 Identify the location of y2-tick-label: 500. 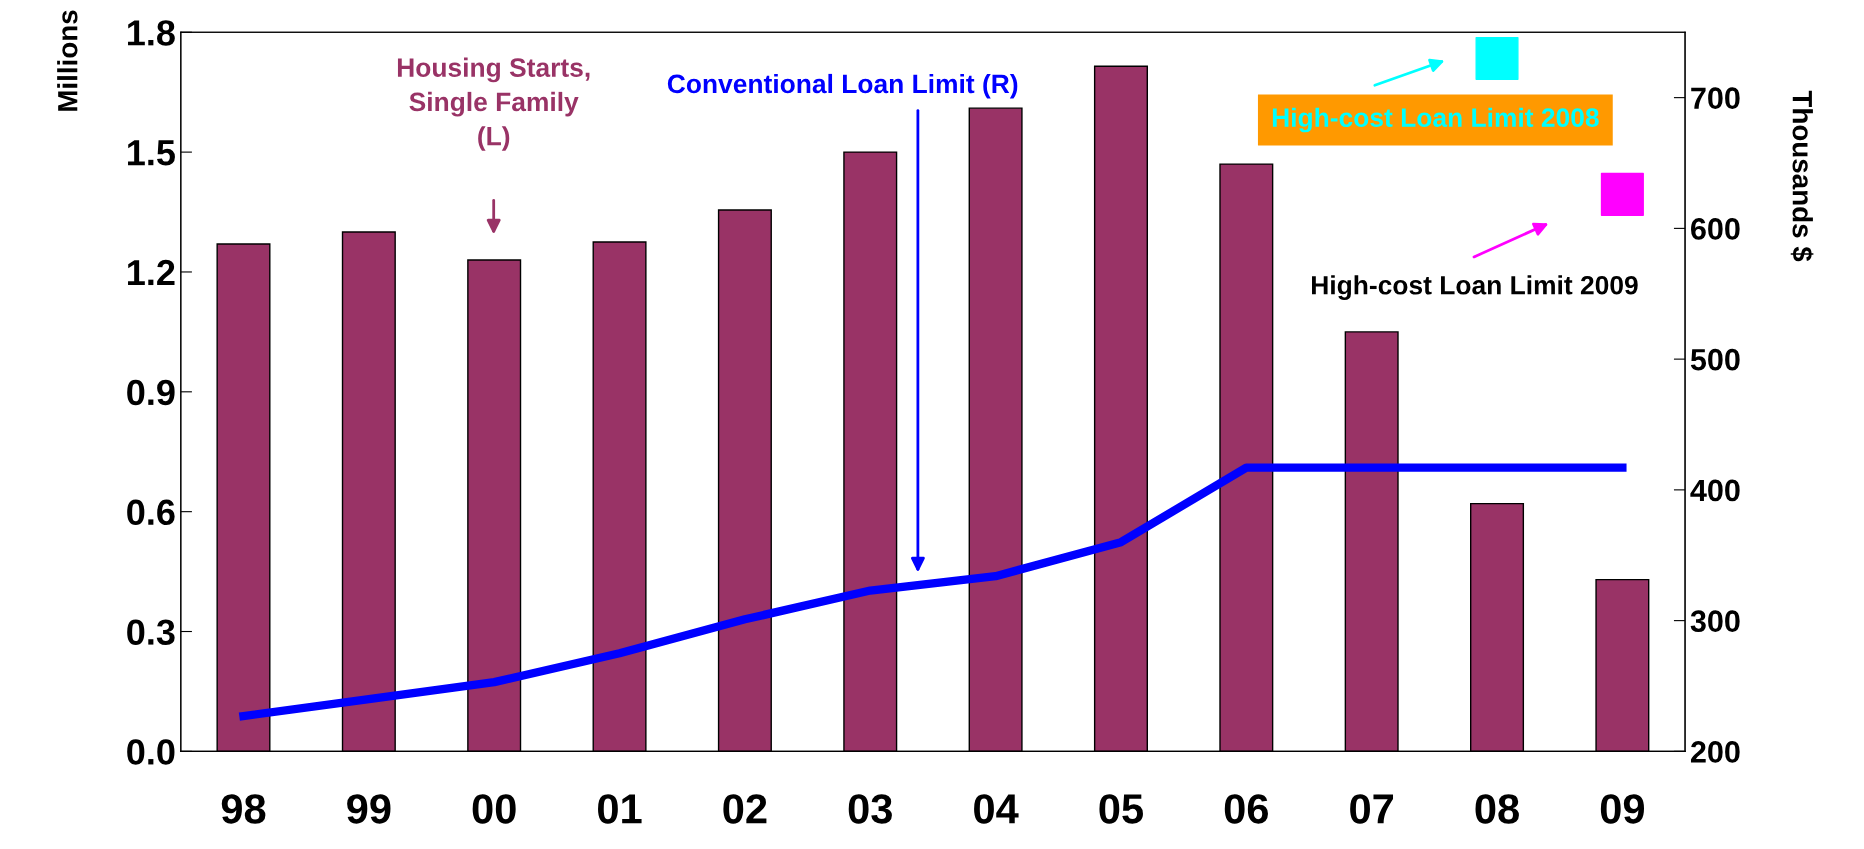
(1715, 359).